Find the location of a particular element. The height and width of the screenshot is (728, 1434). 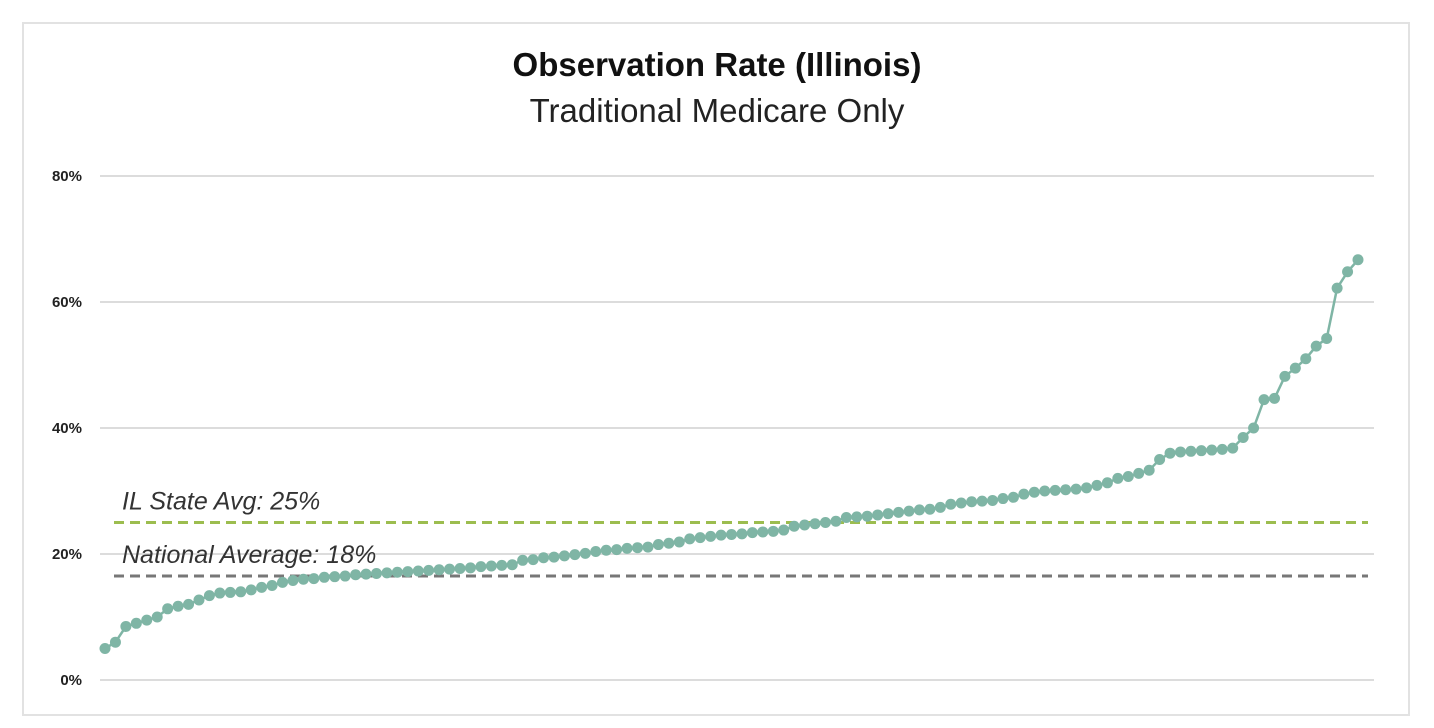

national-average-label: National Average: 18% is located at coordinates (249, 555).